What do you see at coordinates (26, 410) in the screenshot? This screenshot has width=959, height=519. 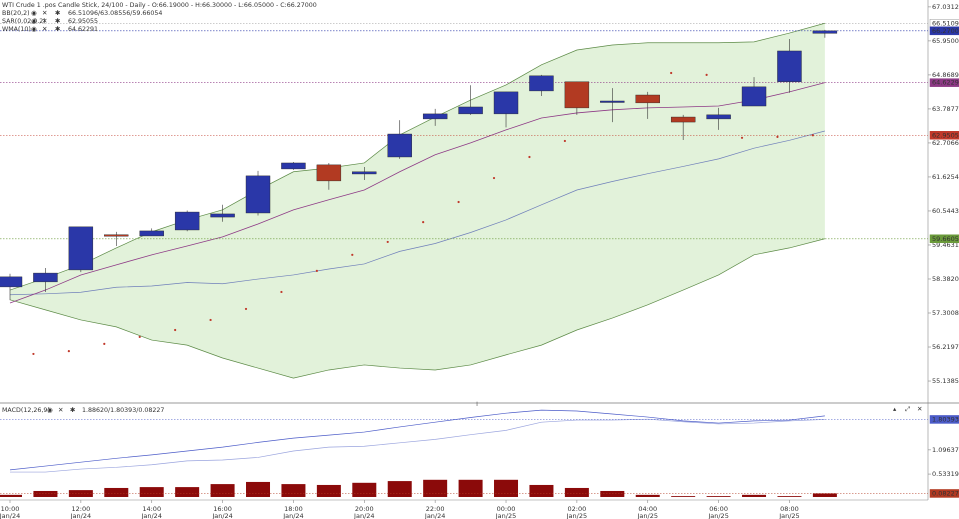 I see `indicator-name: MACD(12,26,9)` at bounding box center [26, 410].